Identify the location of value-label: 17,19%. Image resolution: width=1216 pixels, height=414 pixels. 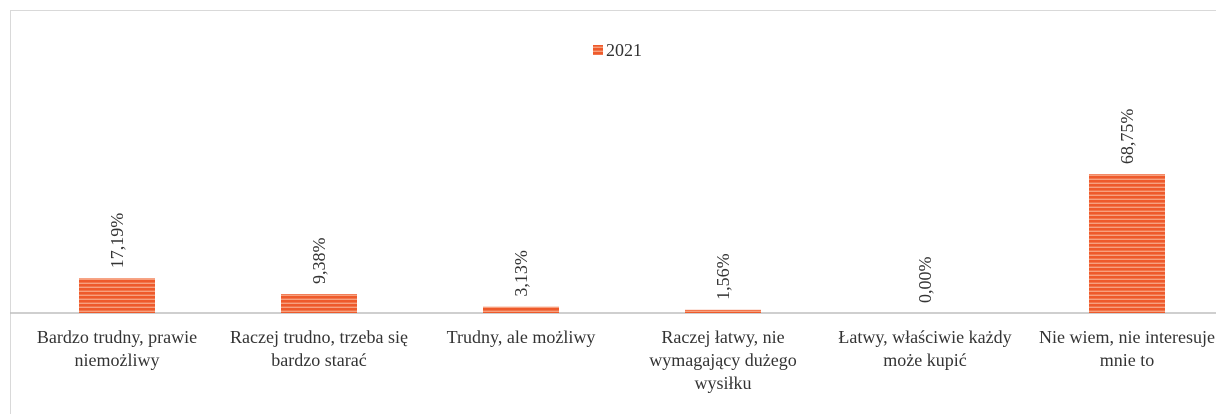
(117, 241).